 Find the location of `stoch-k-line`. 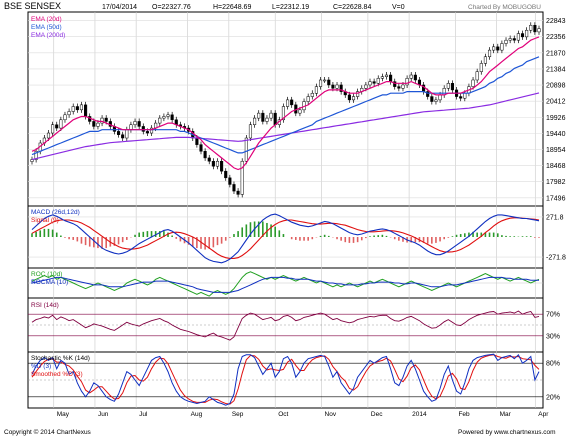

stoch-k-line is located at coordinates (285, 379).